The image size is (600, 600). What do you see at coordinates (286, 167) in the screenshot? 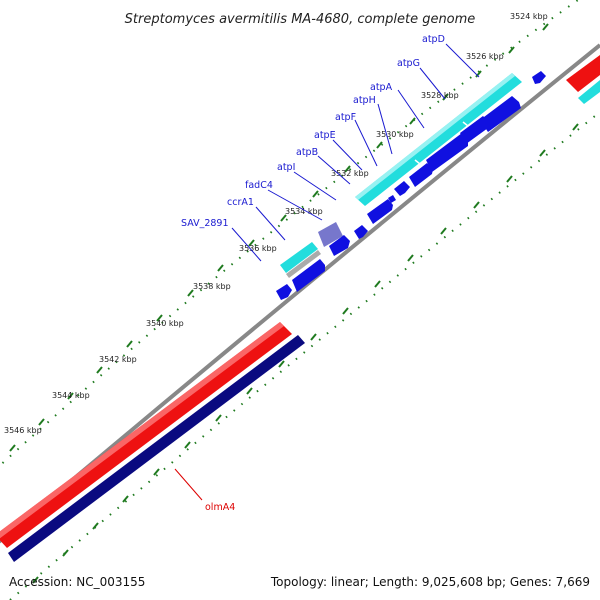
I see `gene-label-atpI: atpI` at bounding box center [286, 167].